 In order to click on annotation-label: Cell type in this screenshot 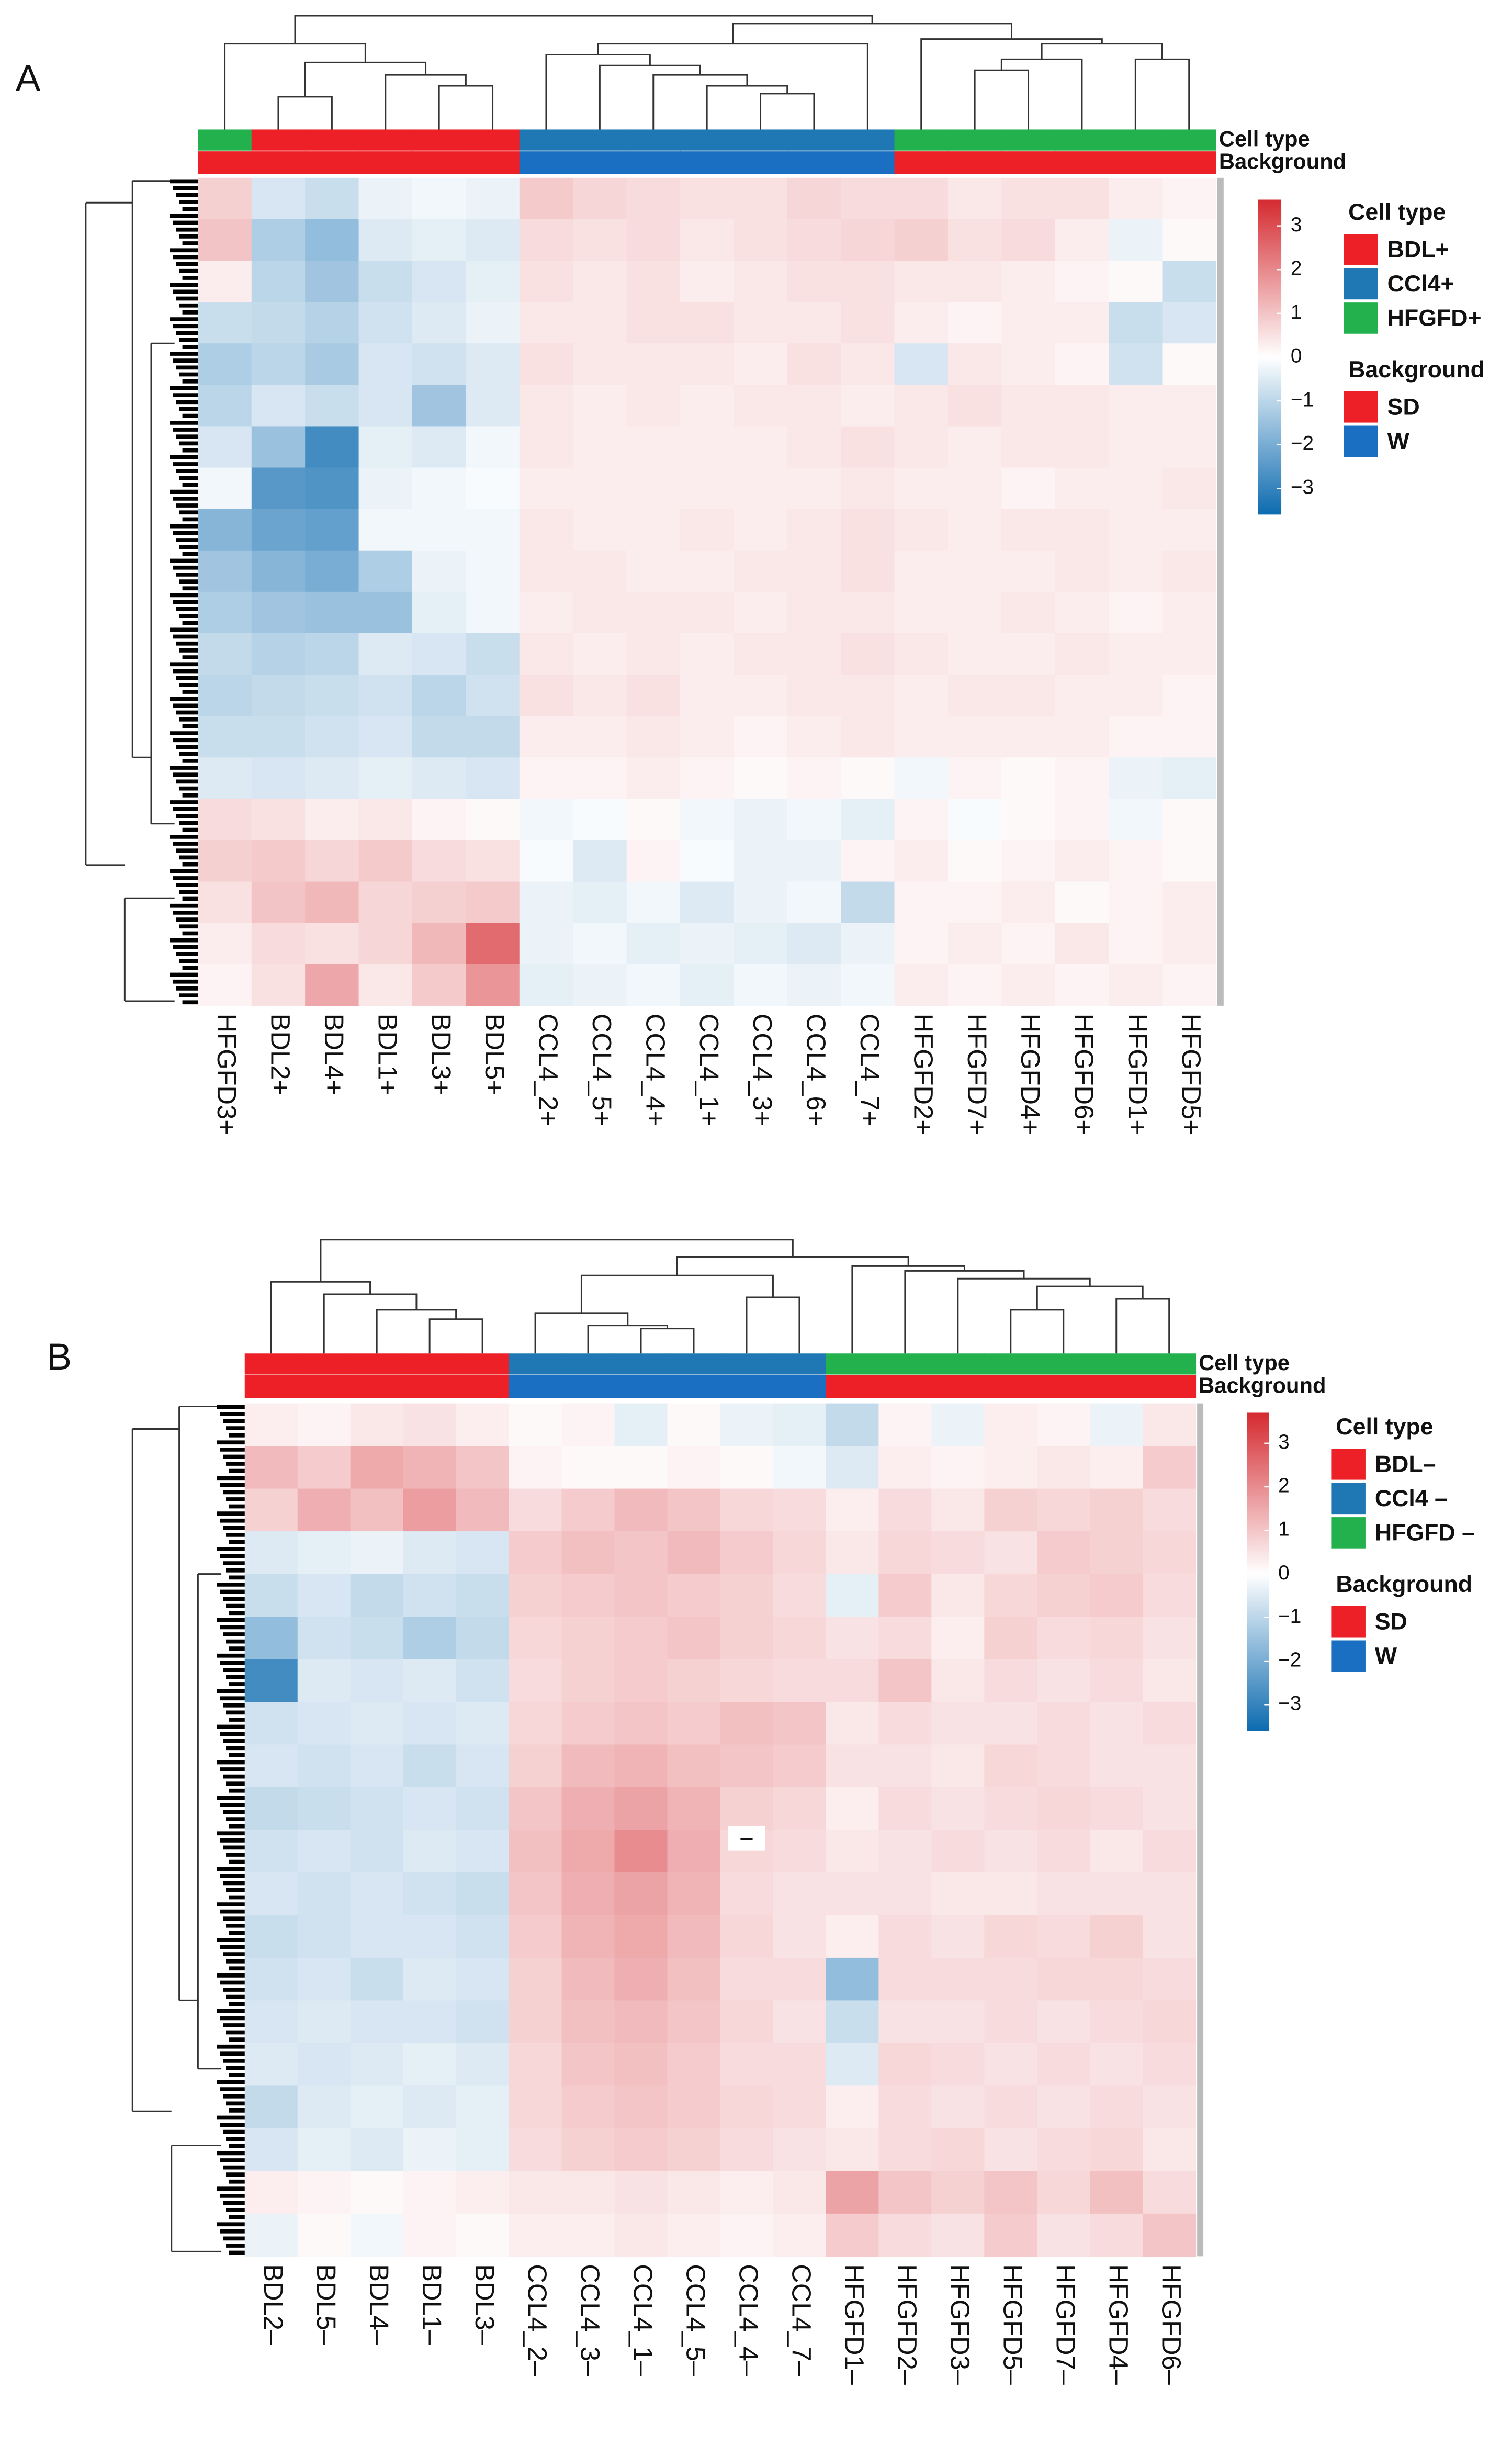, I will do `click(1245, 1362)`.